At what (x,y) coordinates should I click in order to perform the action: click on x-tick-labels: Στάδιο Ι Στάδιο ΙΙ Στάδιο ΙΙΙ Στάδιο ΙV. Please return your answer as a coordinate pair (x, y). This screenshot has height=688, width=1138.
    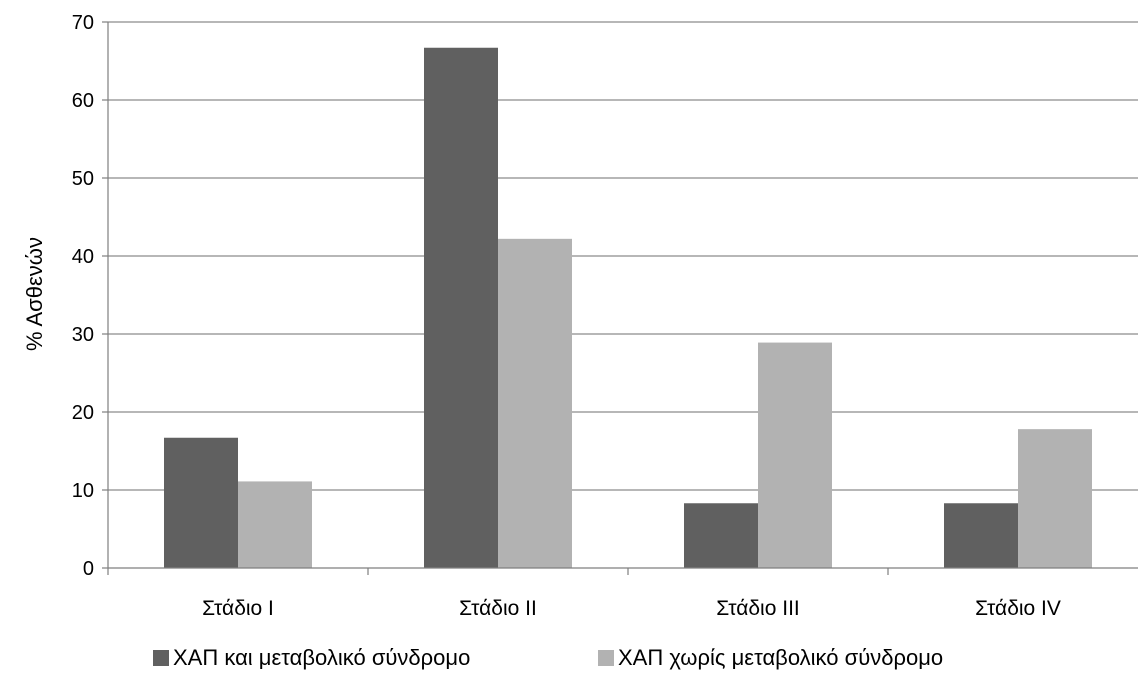
    Looking at the image, I should click on (631, 608).